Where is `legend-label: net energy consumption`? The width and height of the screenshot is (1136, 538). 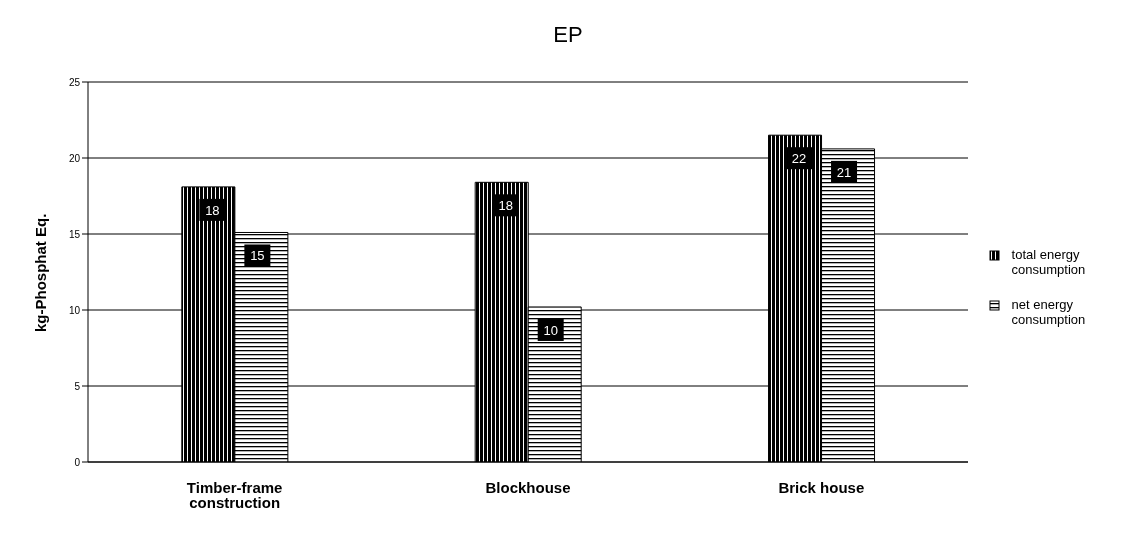 legend-label: net energy consumption is located at coordinates (1049, 312).